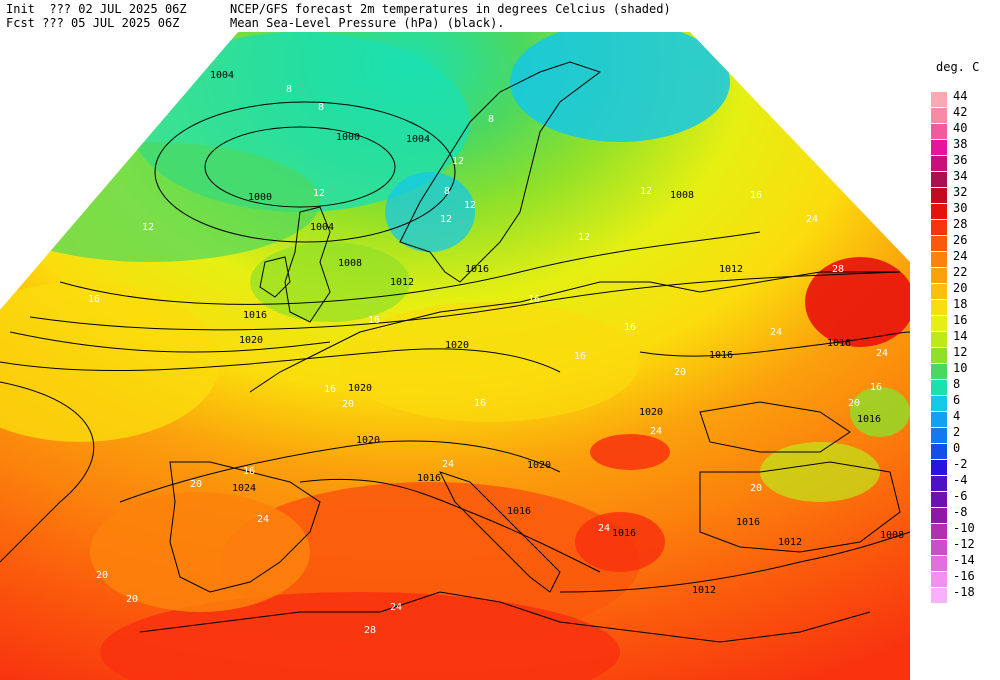  I want to click on isobar-label: 1000, so click(260, 197).